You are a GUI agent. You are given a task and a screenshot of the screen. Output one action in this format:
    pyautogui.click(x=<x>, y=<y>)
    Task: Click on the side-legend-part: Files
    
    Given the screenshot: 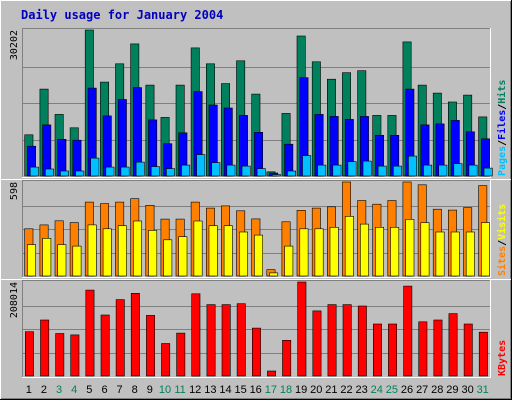 What is the action you would take?
    pyautogui.click(x=502, y=125)
    